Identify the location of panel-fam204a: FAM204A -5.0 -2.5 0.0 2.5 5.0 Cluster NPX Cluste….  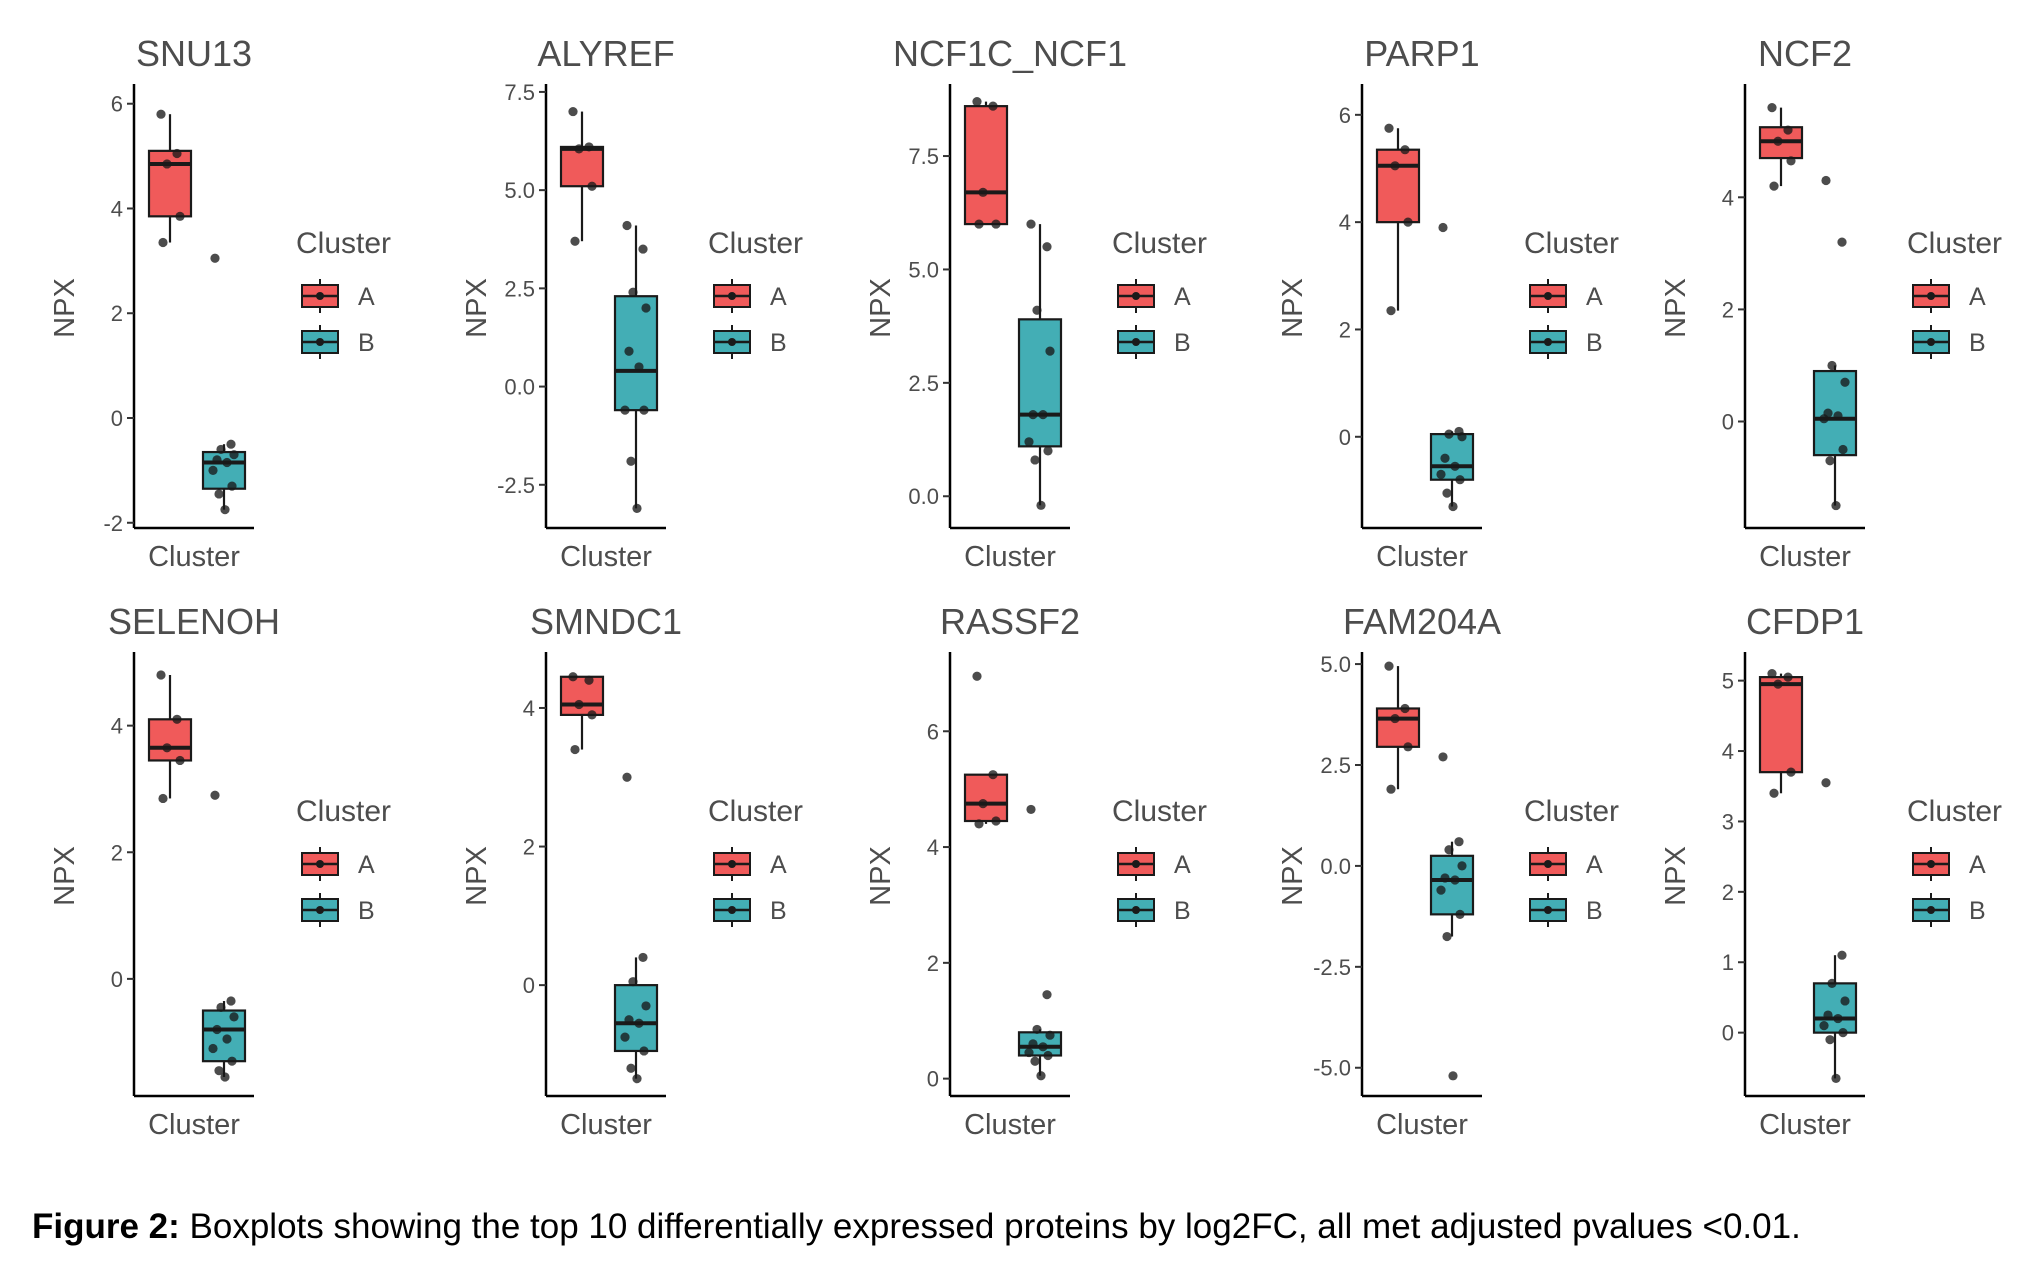
(1448, 871).